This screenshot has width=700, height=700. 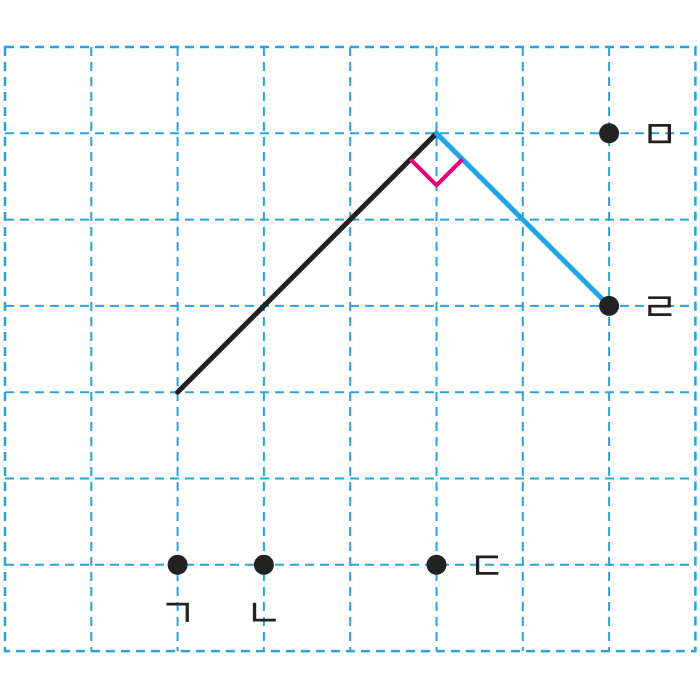 I want to click on point-label: ㄴ, so click(x=263, y=614).